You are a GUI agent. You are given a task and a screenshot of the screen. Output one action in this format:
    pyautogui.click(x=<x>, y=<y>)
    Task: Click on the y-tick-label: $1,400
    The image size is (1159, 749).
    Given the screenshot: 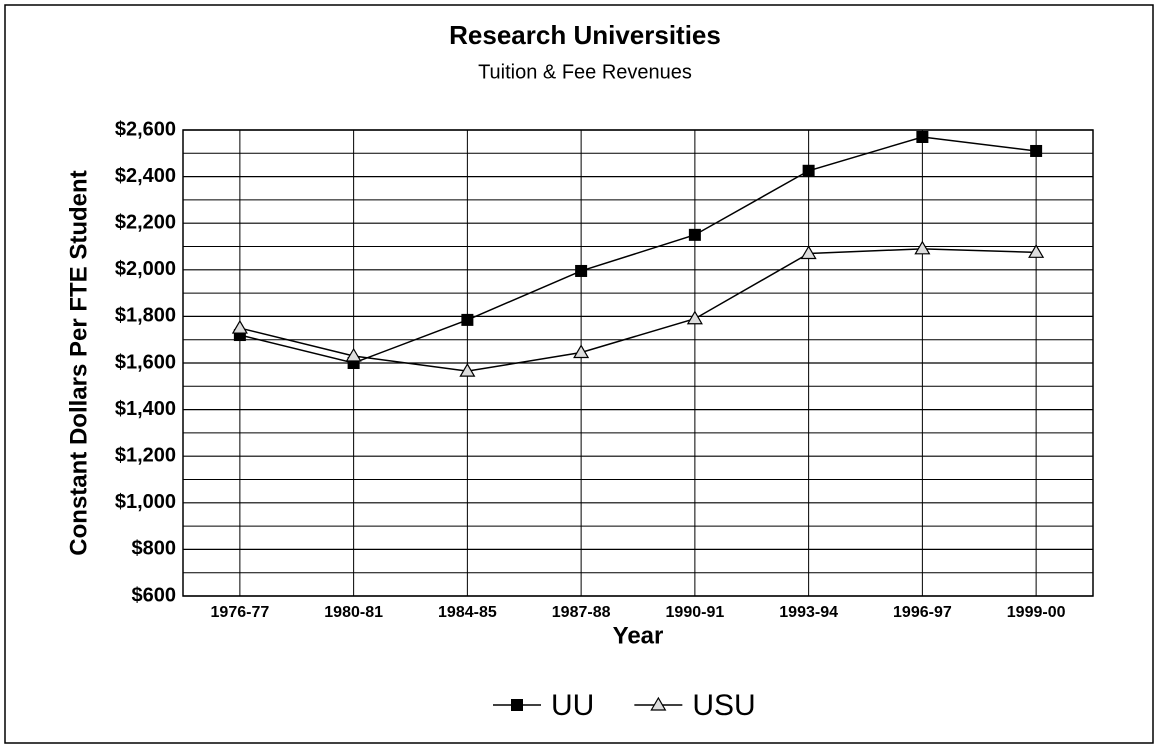 What is the action you would take?
    pyautogui.click(x=145, y=409)
    